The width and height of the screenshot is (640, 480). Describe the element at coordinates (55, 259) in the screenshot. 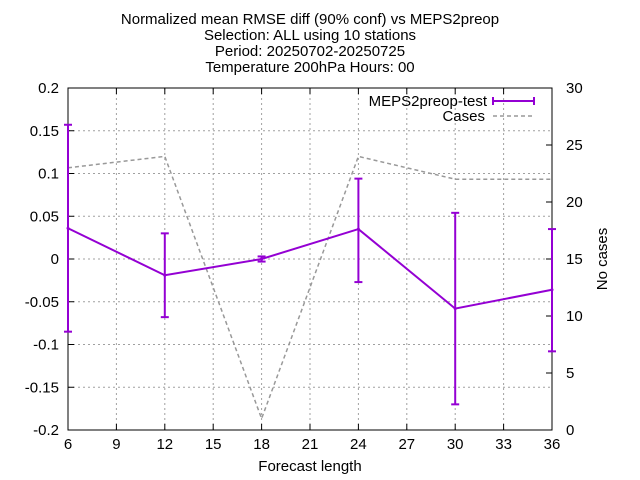

I see `y-tick-label: 0` at that location.